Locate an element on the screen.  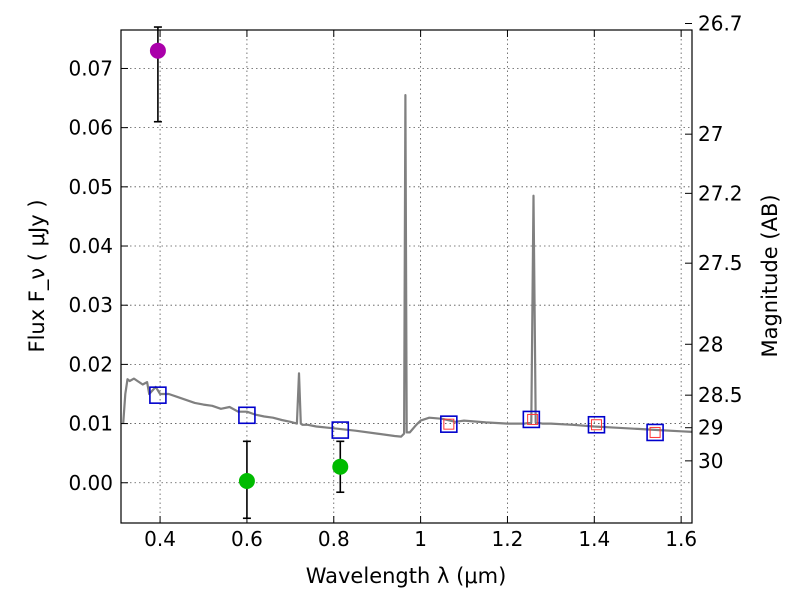
x-tick-label: 1.2 is located at coordinates (508, 539).